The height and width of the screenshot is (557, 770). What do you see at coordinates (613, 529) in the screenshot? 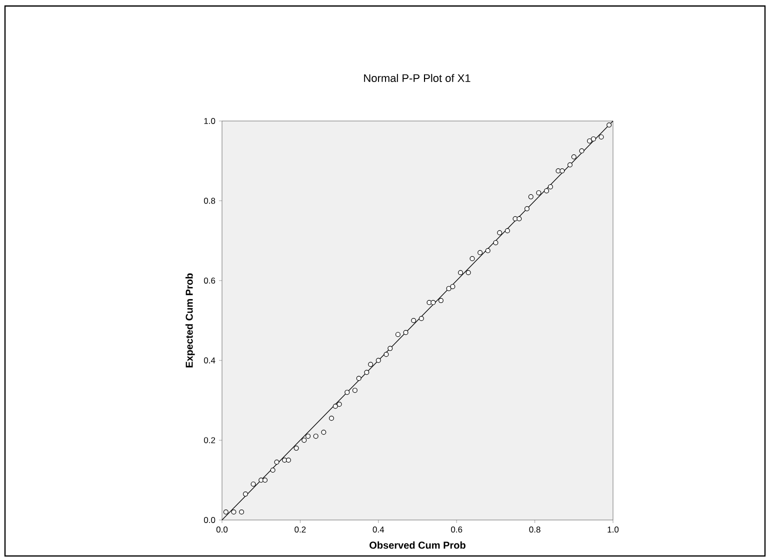
I see `x-tick-label: 1.0` at bounding box center [613, 529].